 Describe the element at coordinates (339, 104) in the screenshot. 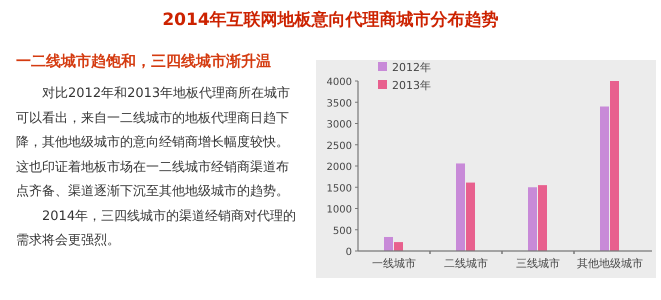

I see `y-tick-label: 3500` at that location.